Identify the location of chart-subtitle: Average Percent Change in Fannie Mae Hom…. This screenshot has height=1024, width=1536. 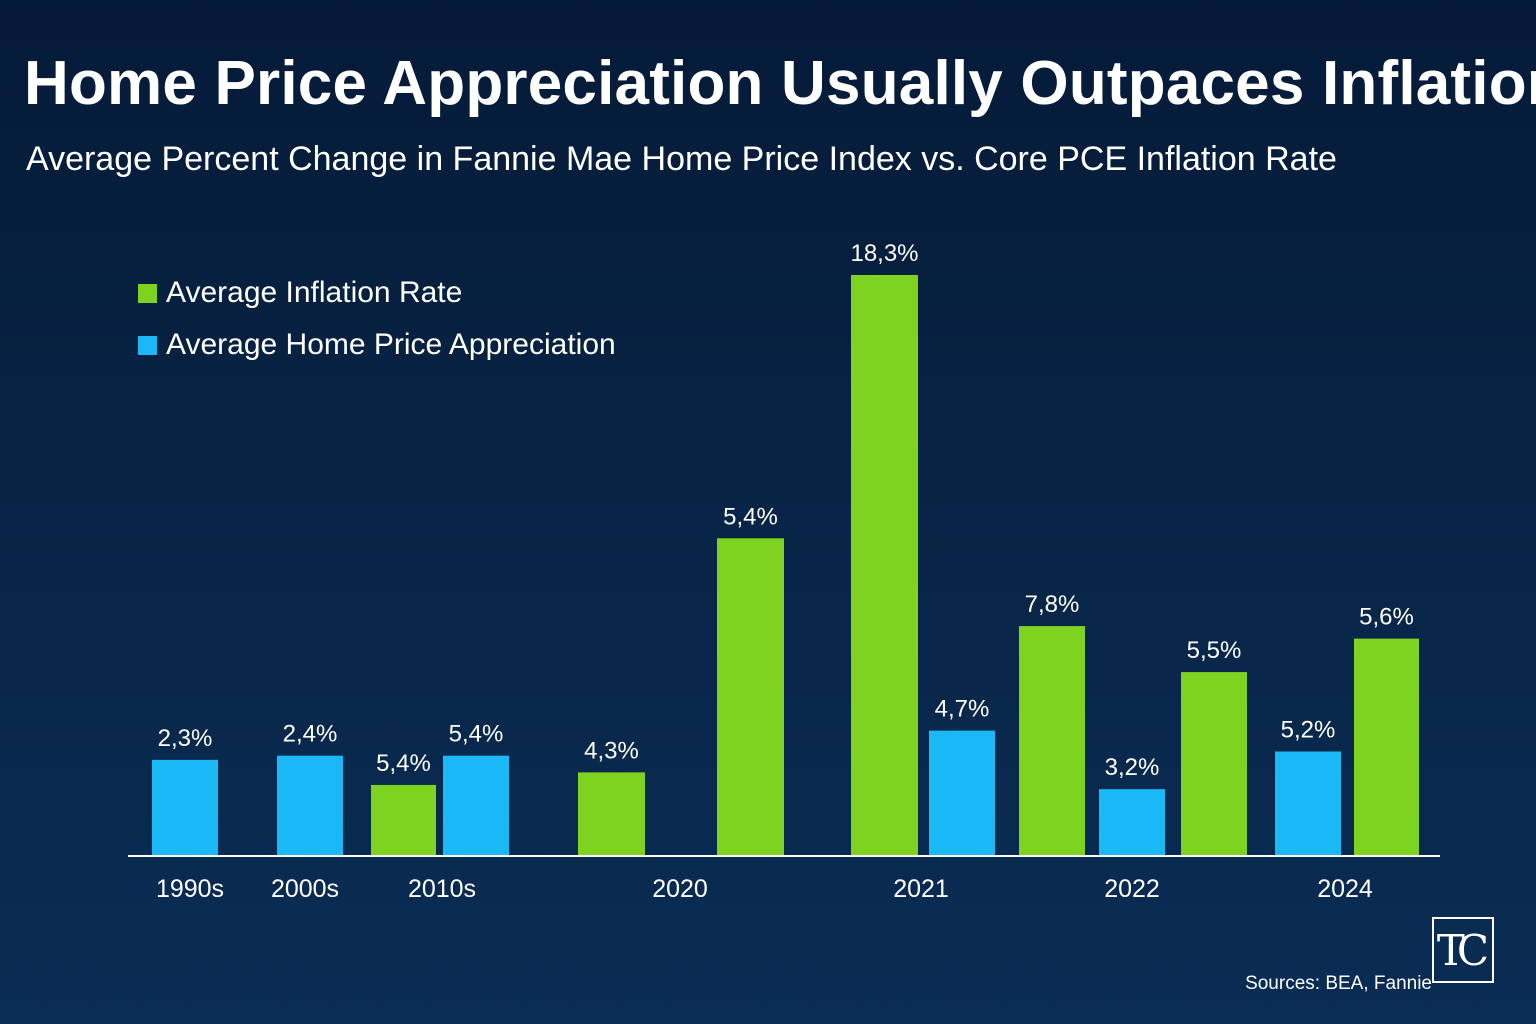
(681, 159).